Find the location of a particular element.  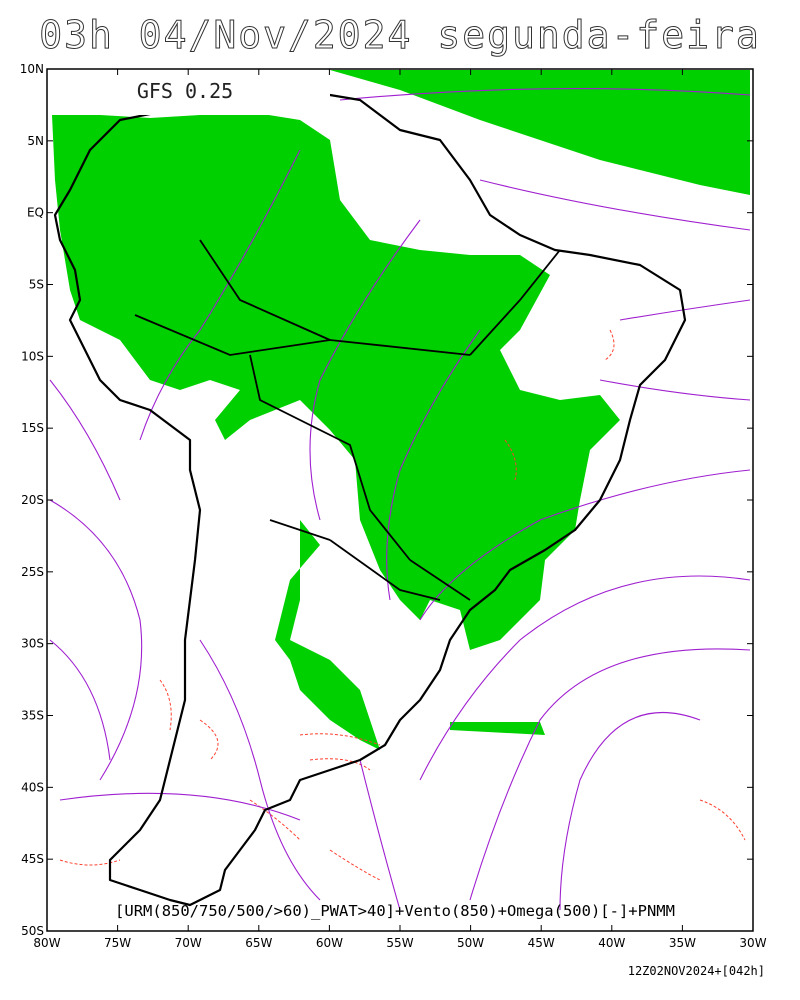

run-label: 12Z02NOV2024+[042h] is located at coordinates (696, 971).